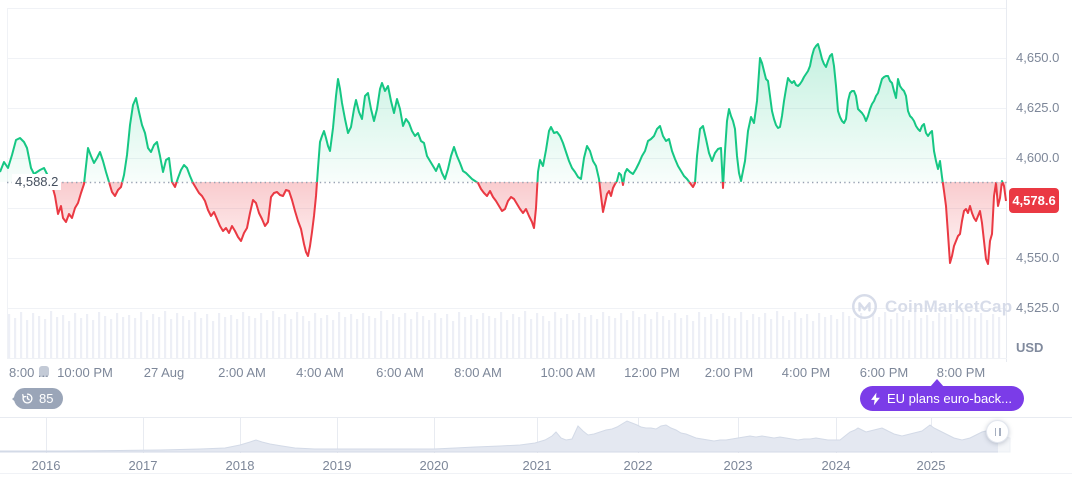 The image size is (1072, 477). I want to click on y-axis-label: 4,600.0, so click(1038, 157).